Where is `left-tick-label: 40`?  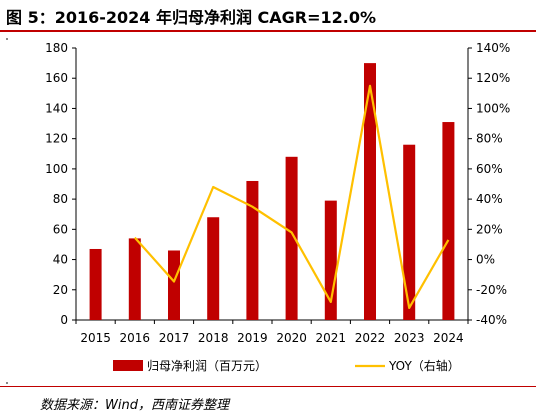
left-tick-label: 40 is located at coordinates (60, 260).